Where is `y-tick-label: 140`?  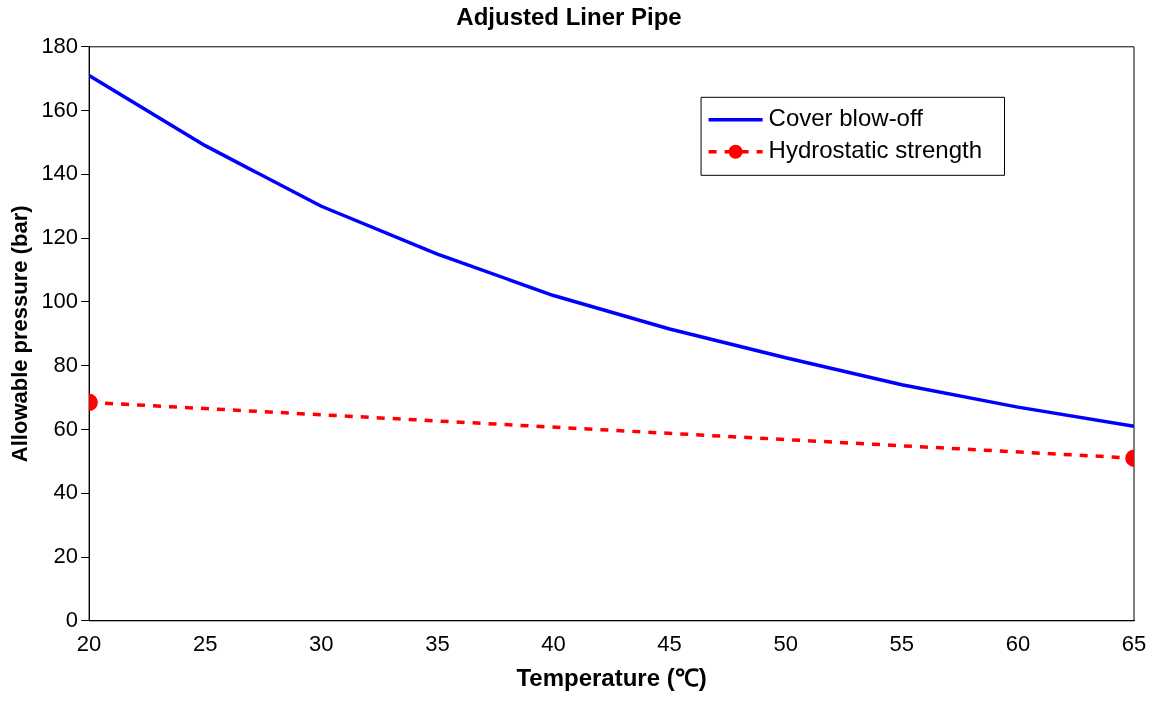
y-tick-label: 140 is located at coordinates (60, 173).